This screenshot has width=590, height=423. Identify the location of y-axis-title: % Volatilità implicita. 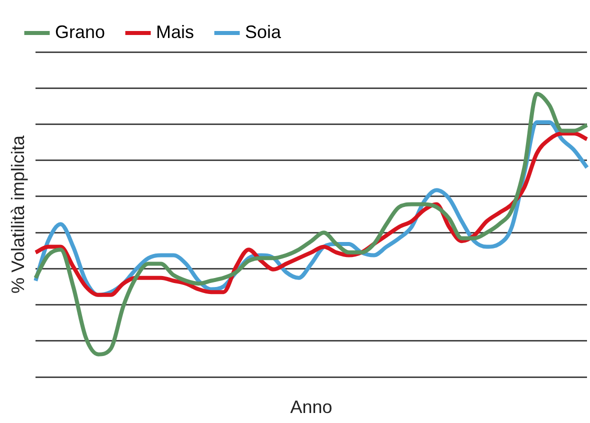
(18, 214).